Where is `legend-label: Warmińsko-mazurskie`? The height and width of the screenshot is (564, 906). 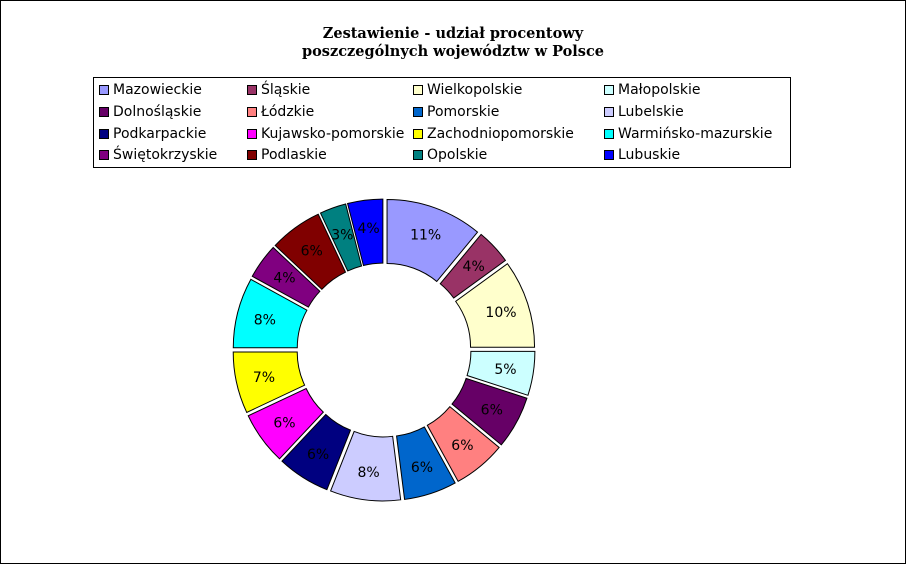
legend-label: Warmińsko-mazurskie is located at coordinates (695, 134).